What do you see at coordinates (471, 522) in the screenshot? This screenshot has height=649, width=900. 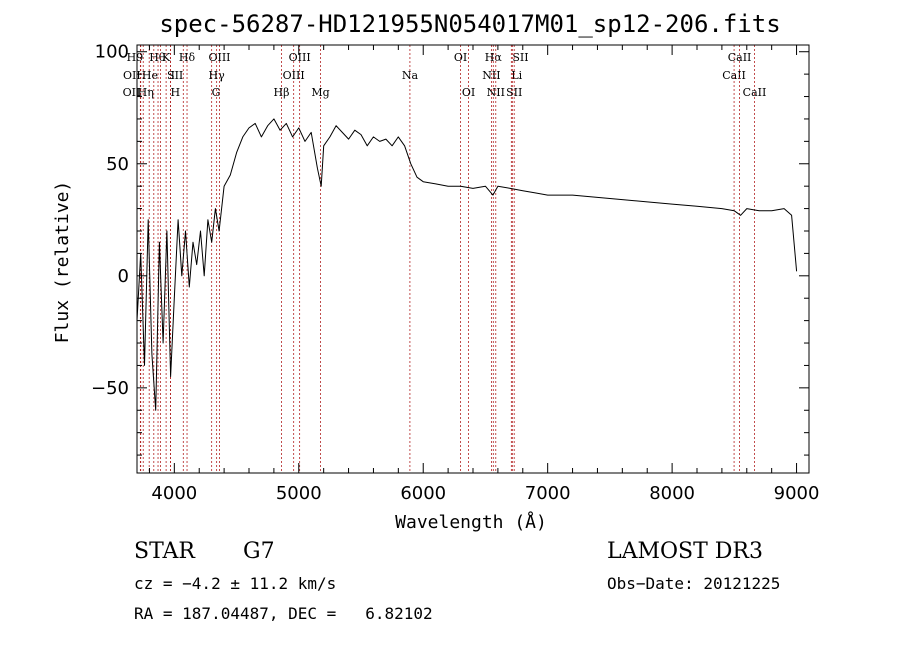 I see `x-axis-label: Wavelength (Å)` at bounding box center [471, 522].